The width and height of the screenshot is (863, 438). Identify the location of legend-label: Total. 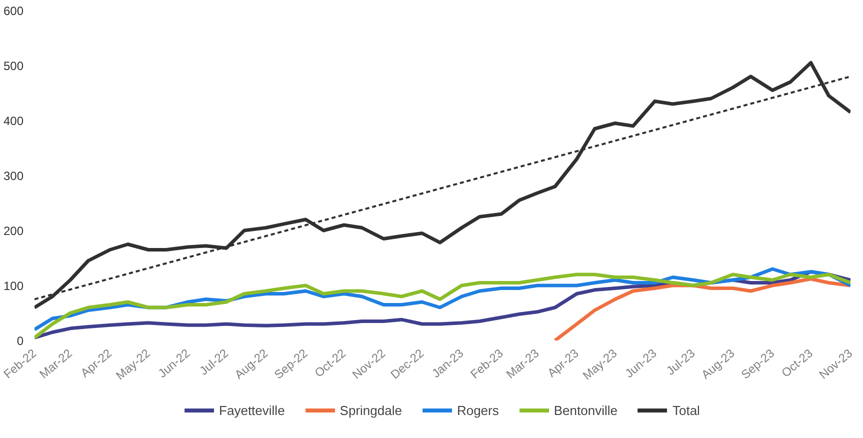
(686, 410).